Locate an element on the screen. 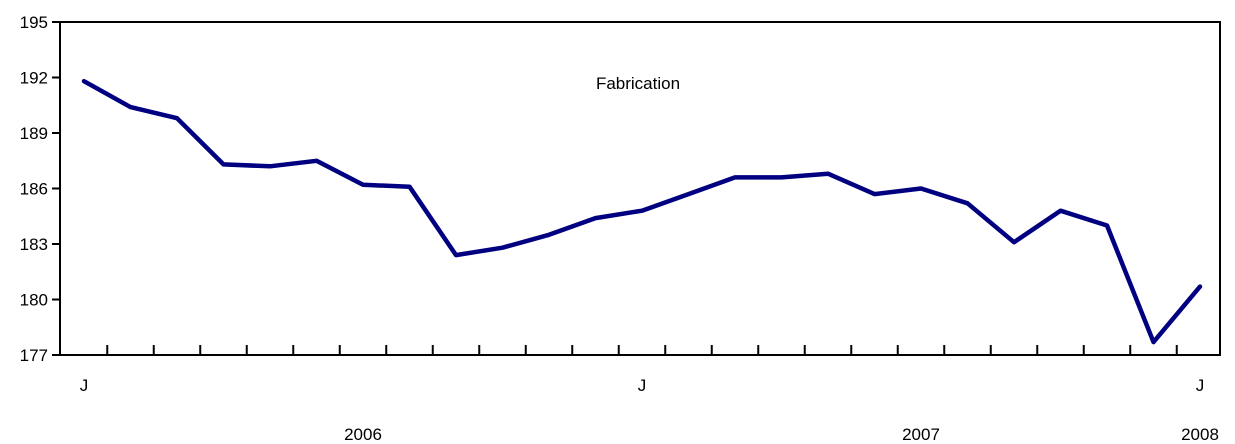 Image resolution: width=1235 pixels, height=444 pixels. series-label: Fabrication is located at coordinates (638, 83).